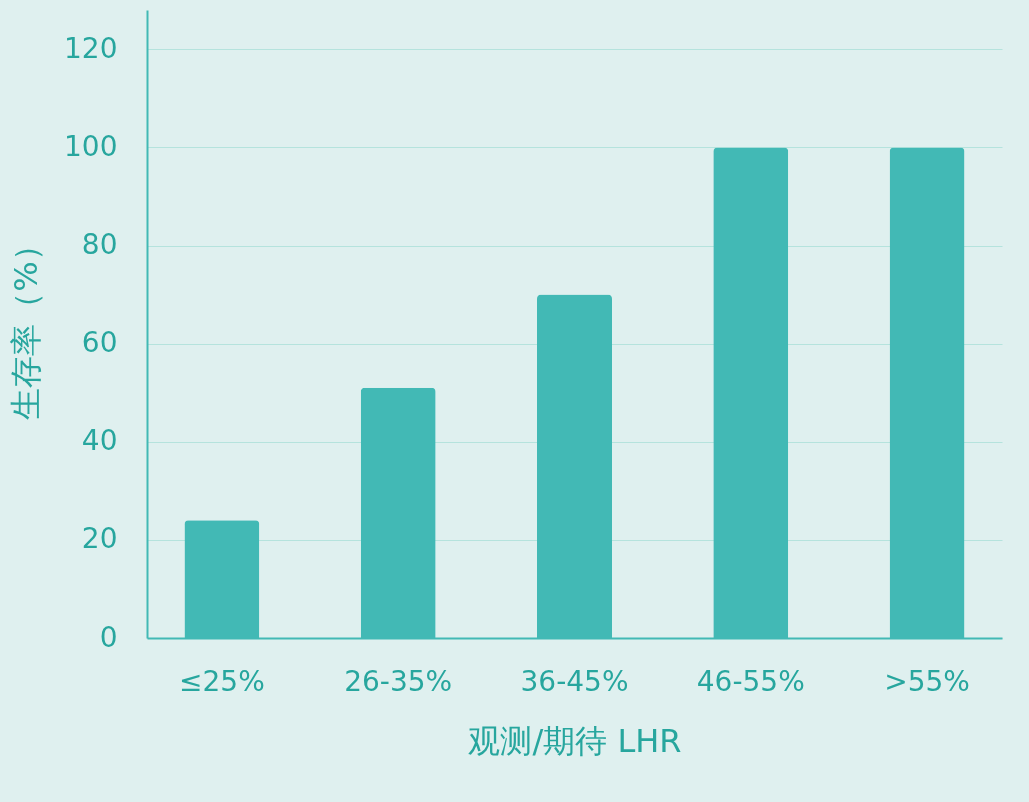 The height and width of the screenshot is (802, 1029). Describe the element at coordinates (99, 539) in the screenshot. I see `y-tick-label: 20` at that location.